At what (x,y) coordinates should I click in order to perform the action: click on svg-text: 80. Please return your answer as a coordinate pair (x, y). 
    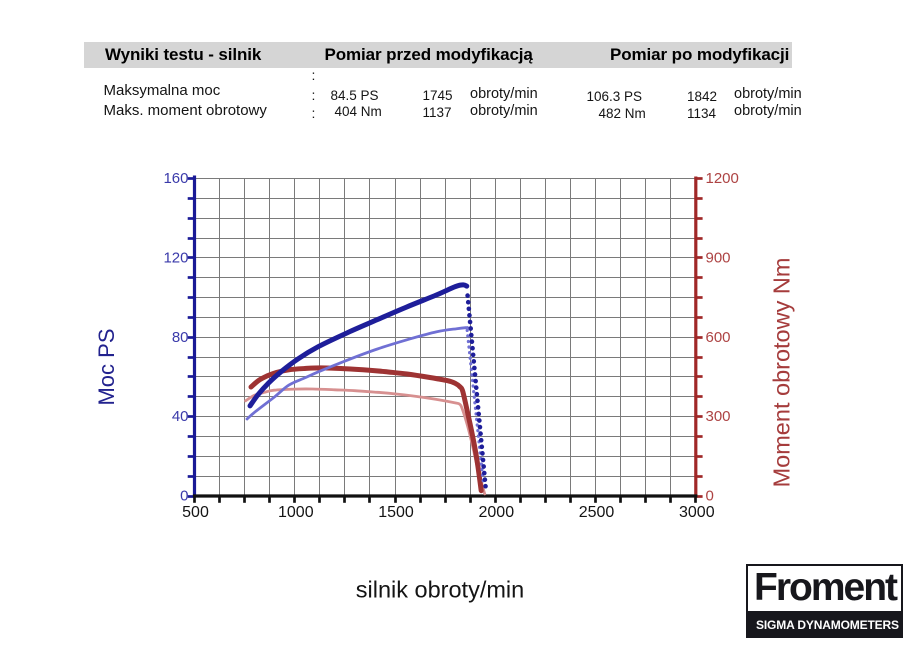
    Looking at the image, I should click on (180, 337).